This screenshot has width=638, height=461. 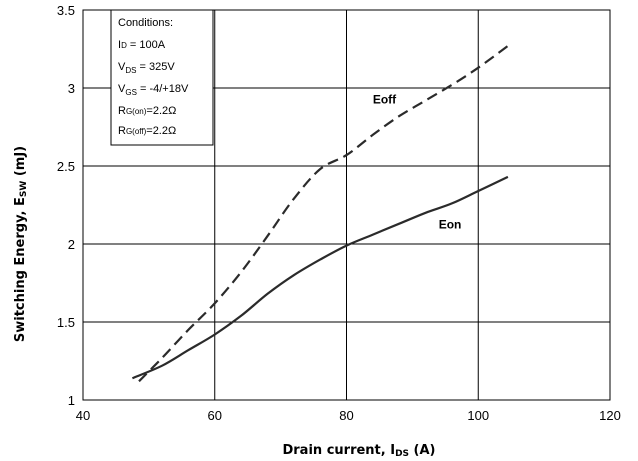 I want to click on x-tick-label: 80, so click(x=346, y=415).